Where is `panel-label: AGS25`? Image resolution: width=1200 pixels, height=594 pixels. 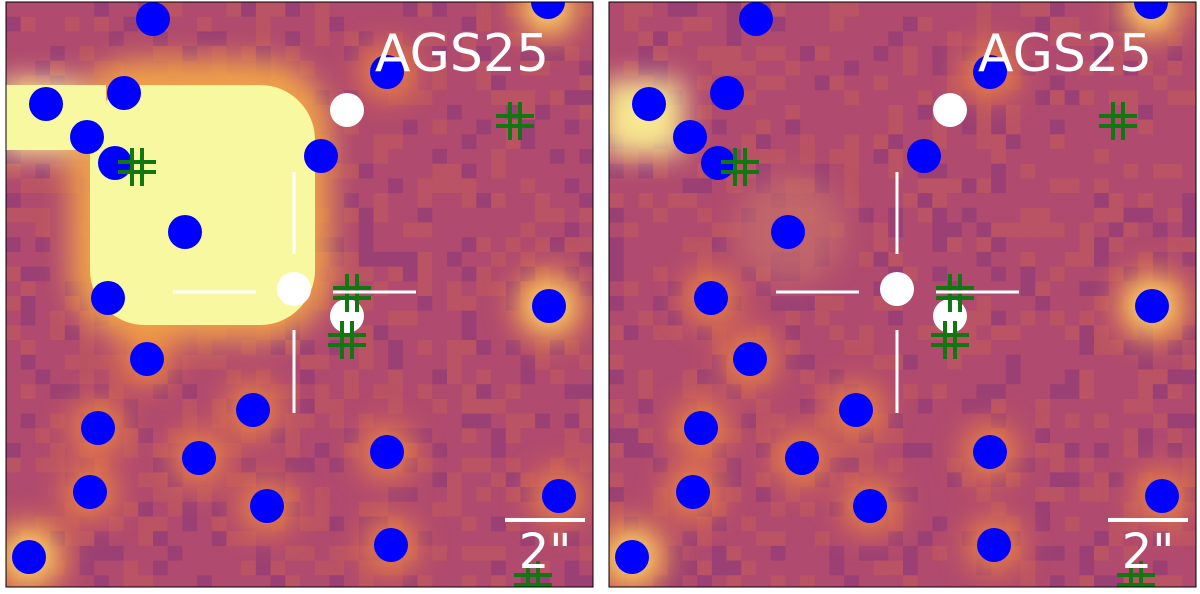 panel-label: AGS25 is located at coordinates (462, 54).